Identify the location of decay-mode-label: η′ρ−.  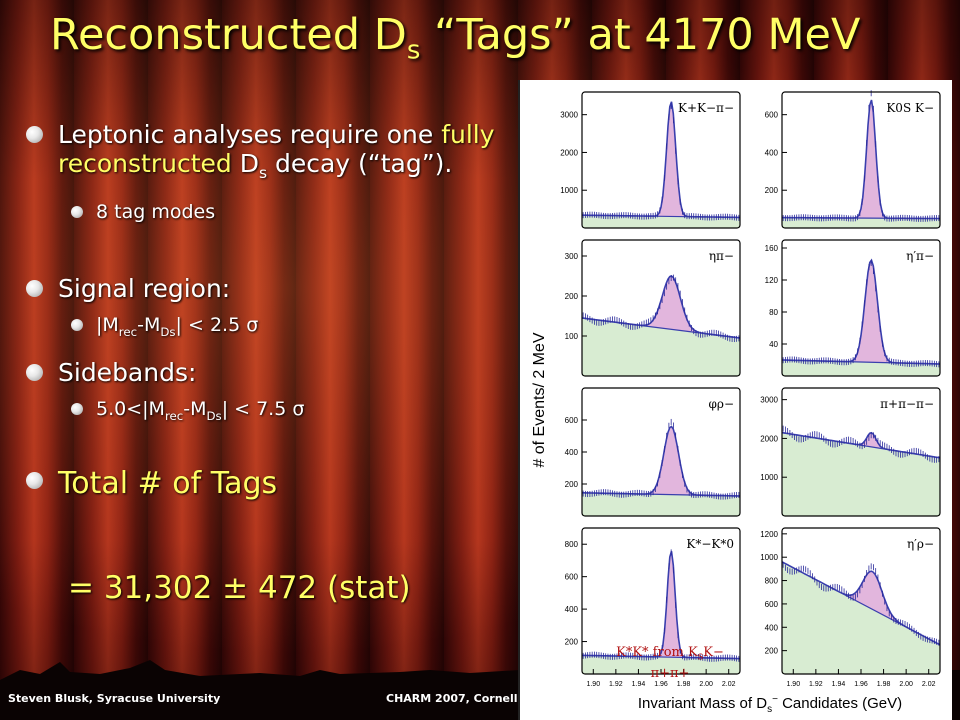
(920, 544).